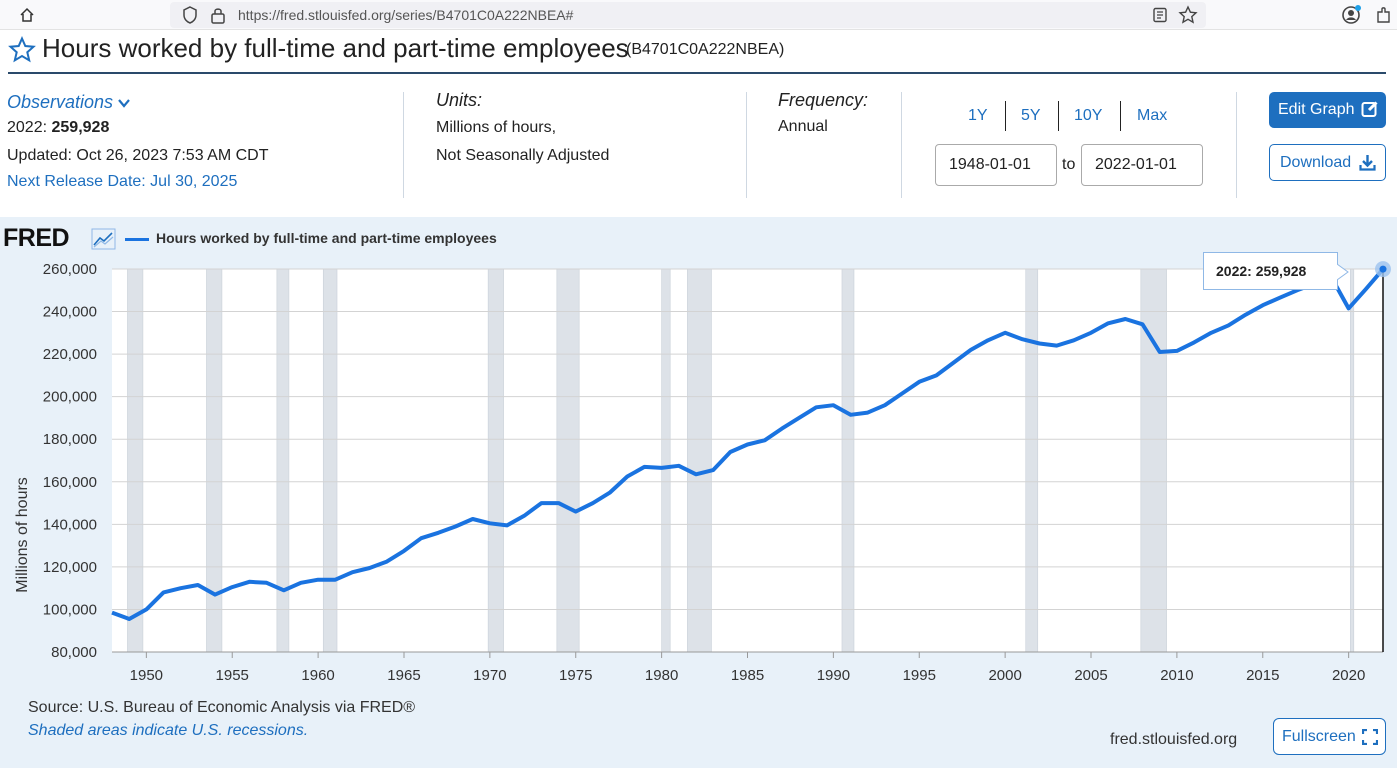 Image resolution: width=1397 pixels, height=771 pixels. What do you see at coordinates (70, 439) in the screenshot?
I see `y-tick-label: 180,000` at bounding box center [70, 439].